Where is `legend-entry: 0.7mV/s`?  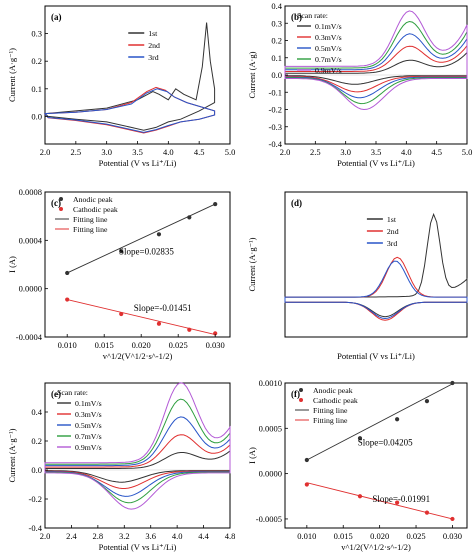
legend-entry: 0.7mV/s is located at coordinates (328, 59).